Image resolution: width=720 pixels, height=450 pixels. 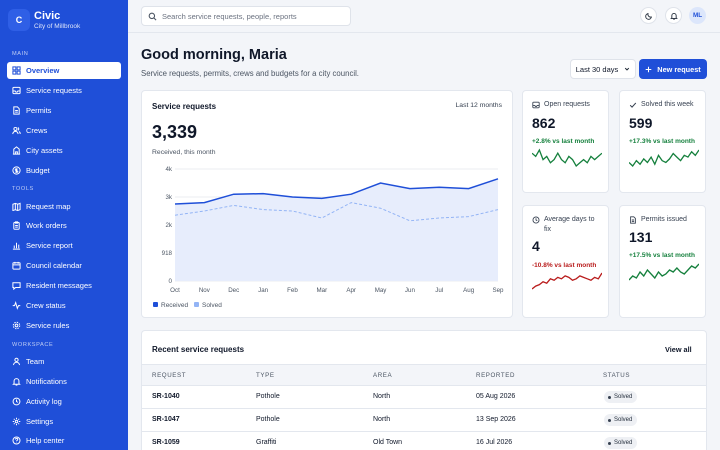 I want to click on sidebar-item-resident-messages: Resident messages, so click(x=64, y=285).